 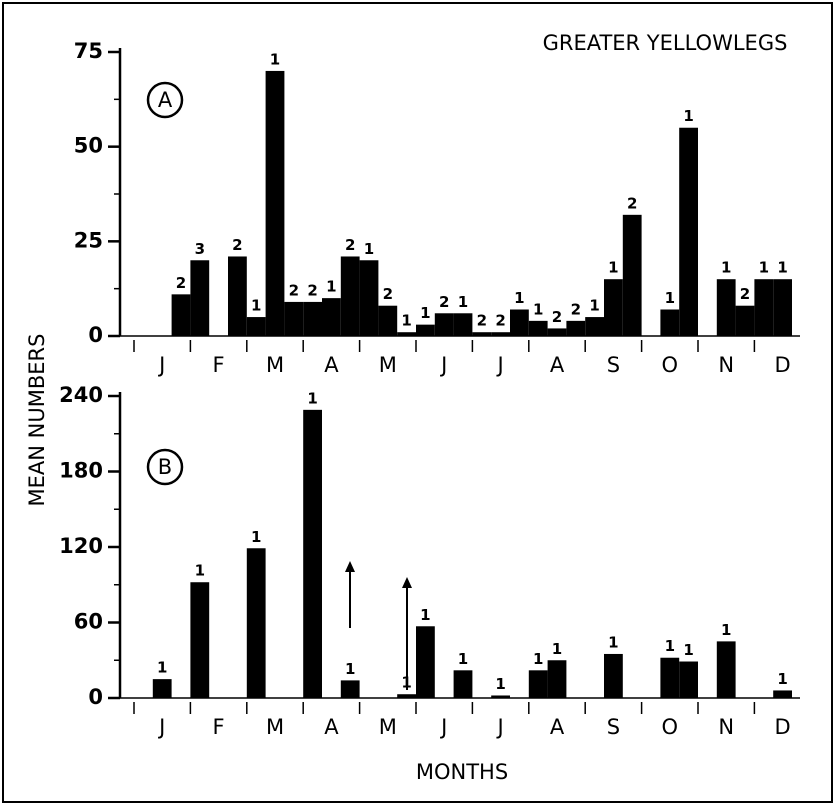 I want to click on y-tick-label: 25, so click(x=88, y=240).